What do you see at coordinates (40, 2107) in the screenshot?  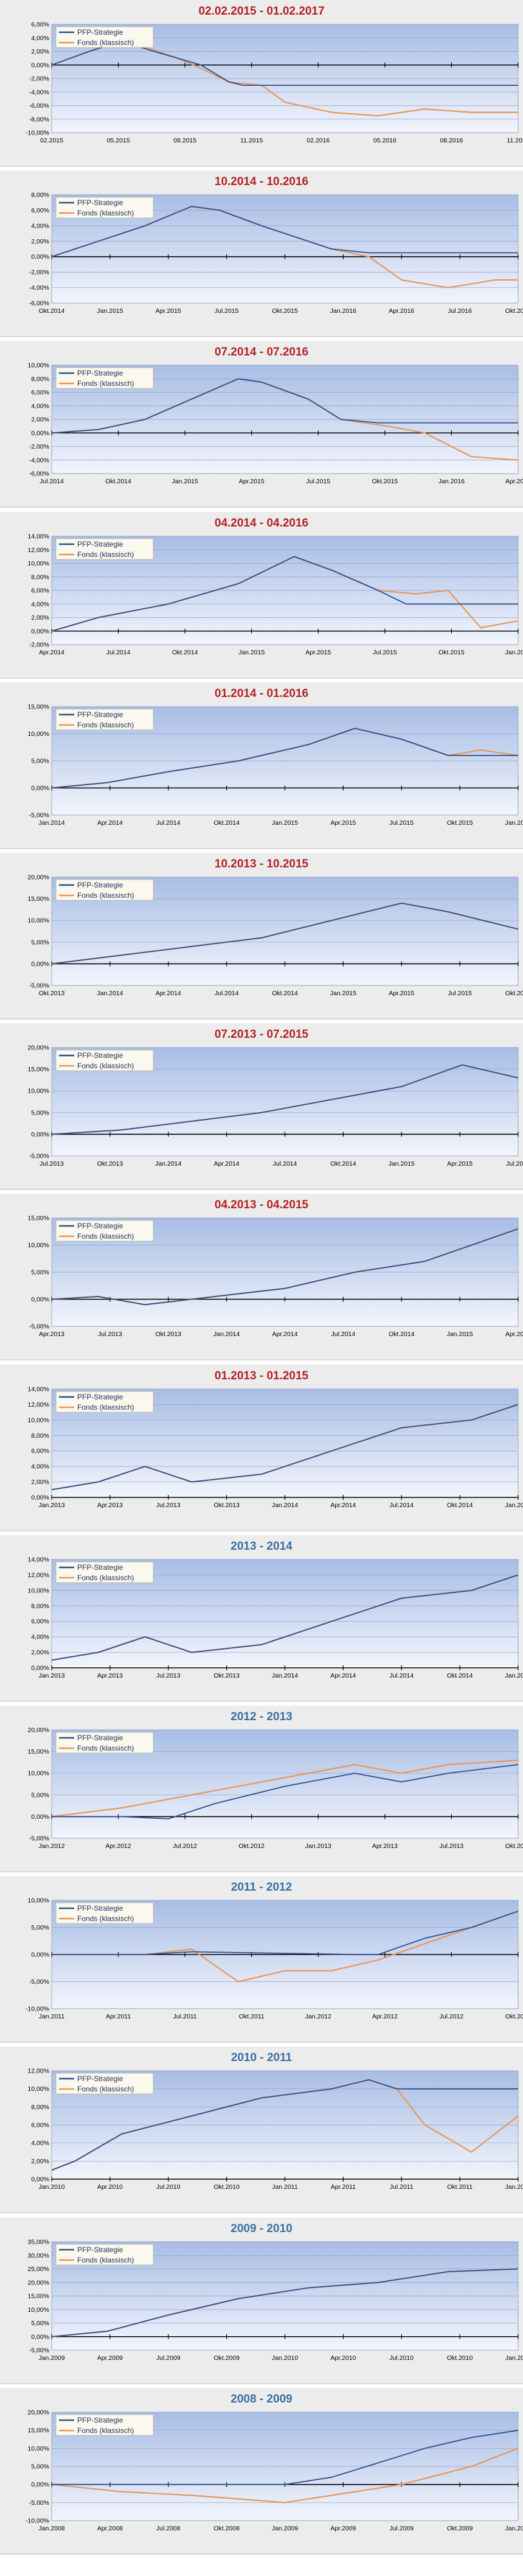 I see `y-tick-label: 8,00%` at bounding box center [40, 2107].